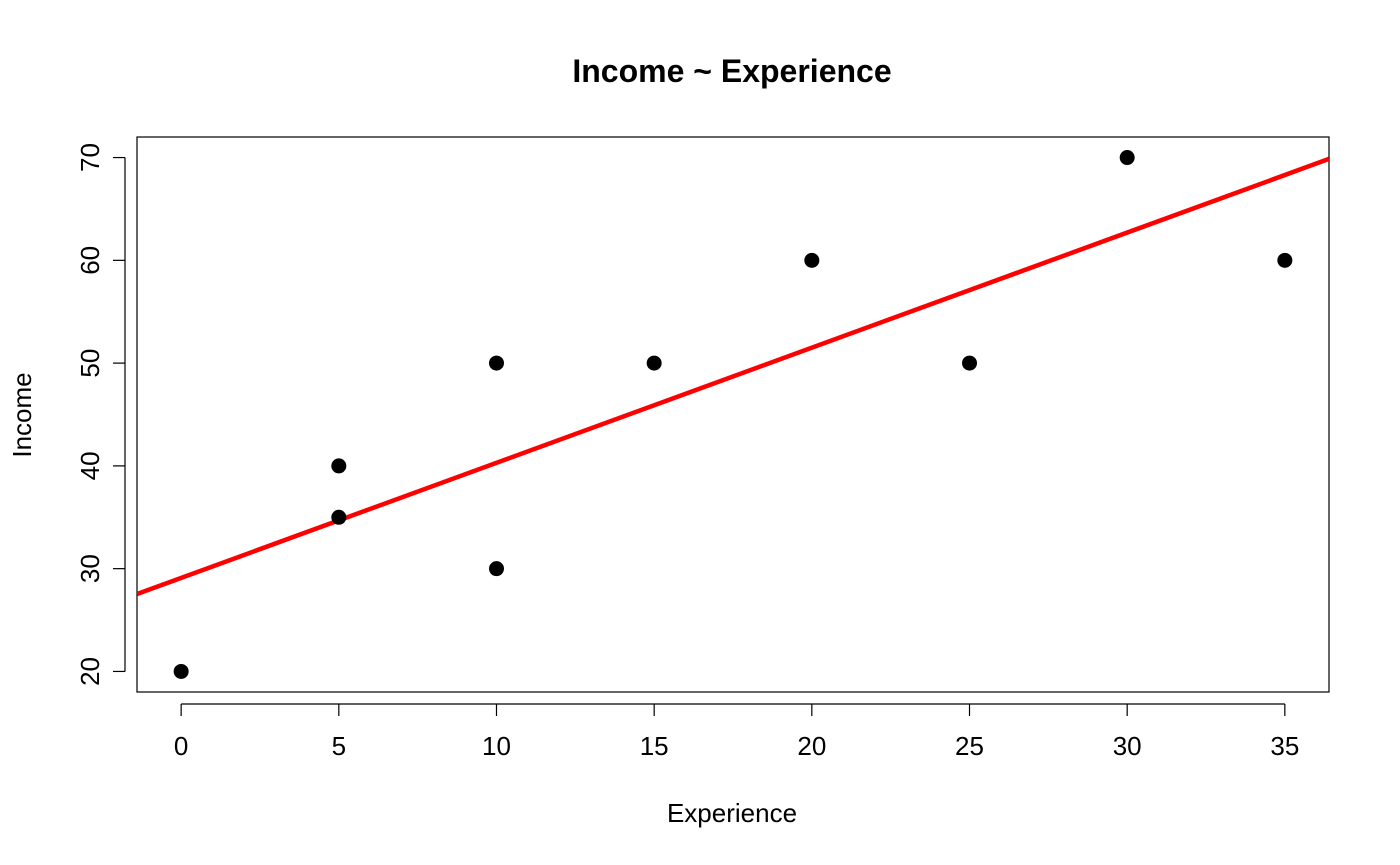 Image resolution: width=1400 pixels, height=865 pixels. I want to click on x-axis-label: Experience, so click(732, 813).